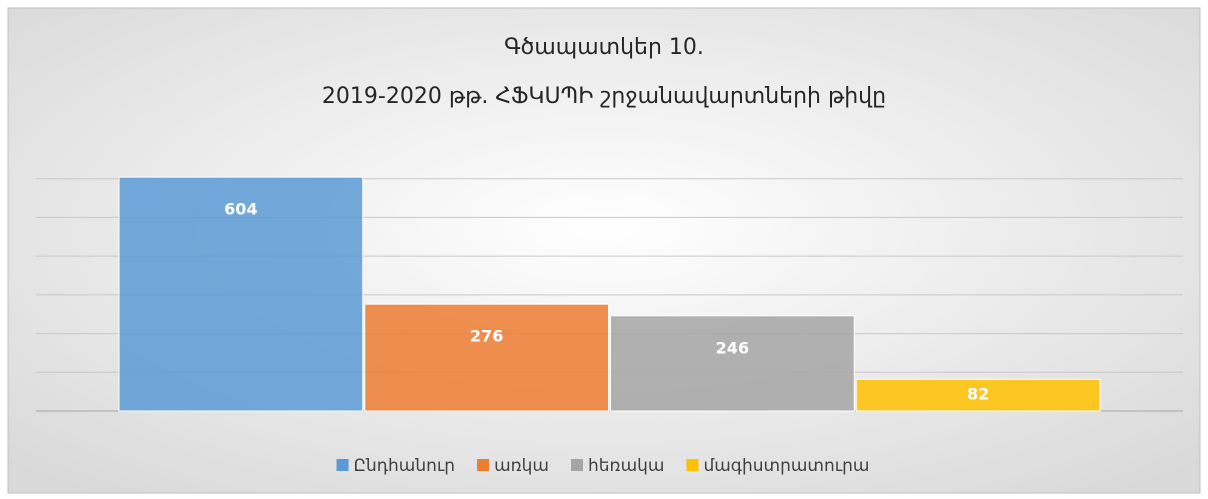 The width and height of the screenshot is (1208, 499). Describe the element at coordinates (604, 47) in the screenshot. I see `chart-title: Գծապատկեր 10.` at that location.